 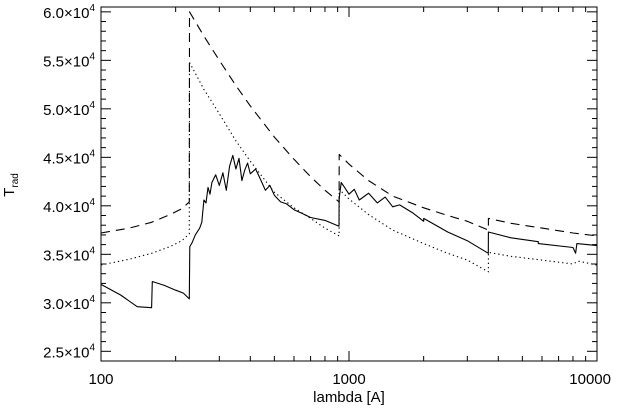 What do you see at coordinates (9, 192) in the screenshot?
I see `y-axis-title-main: T` at bounding box center [9, 192].